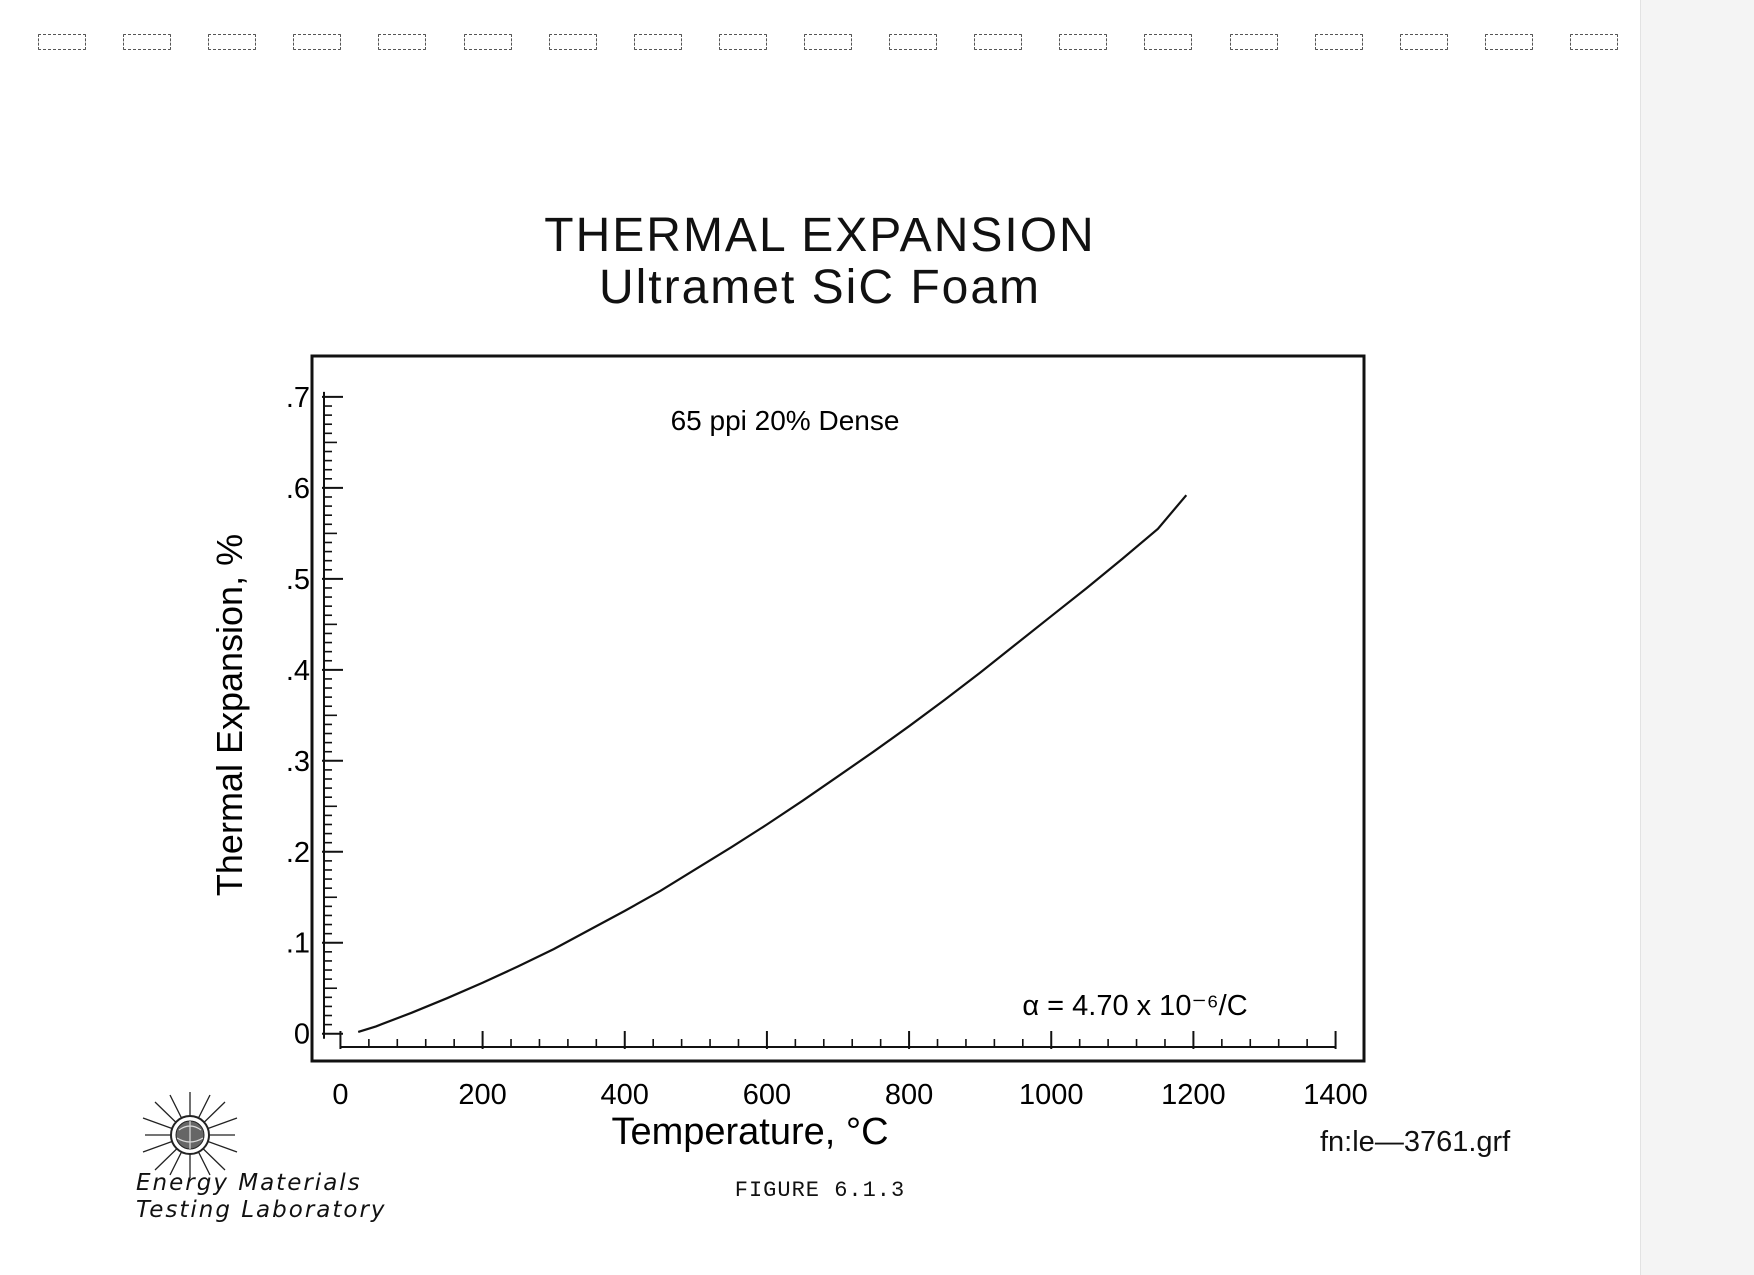  What do you see at coordinates (298, 671) in the screenshot?
I see `y-tick-label: .4` at bounding box center [298, 671].